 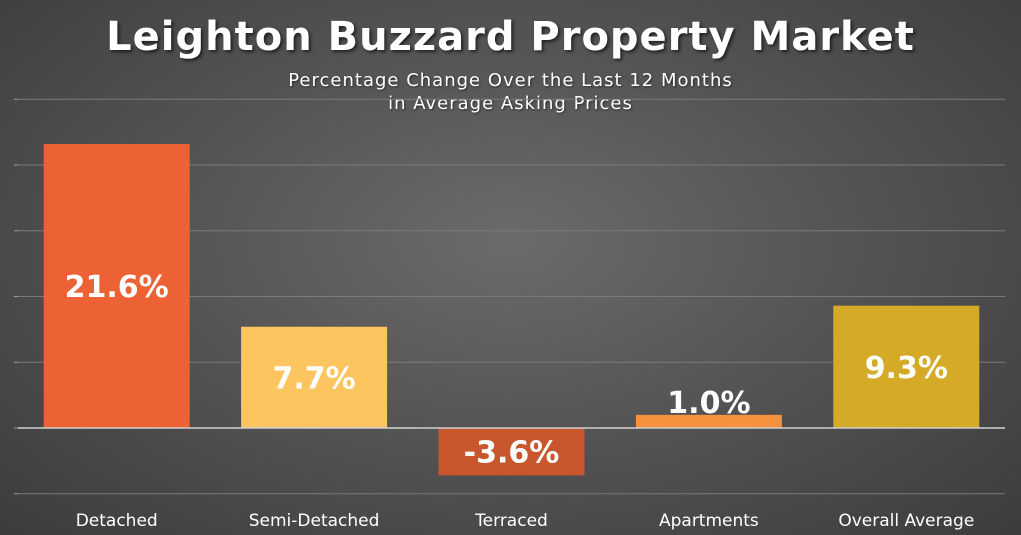 I want to click on chart-subtitle-line-2: in Average Asking Prices, so click(x=510, y=103).